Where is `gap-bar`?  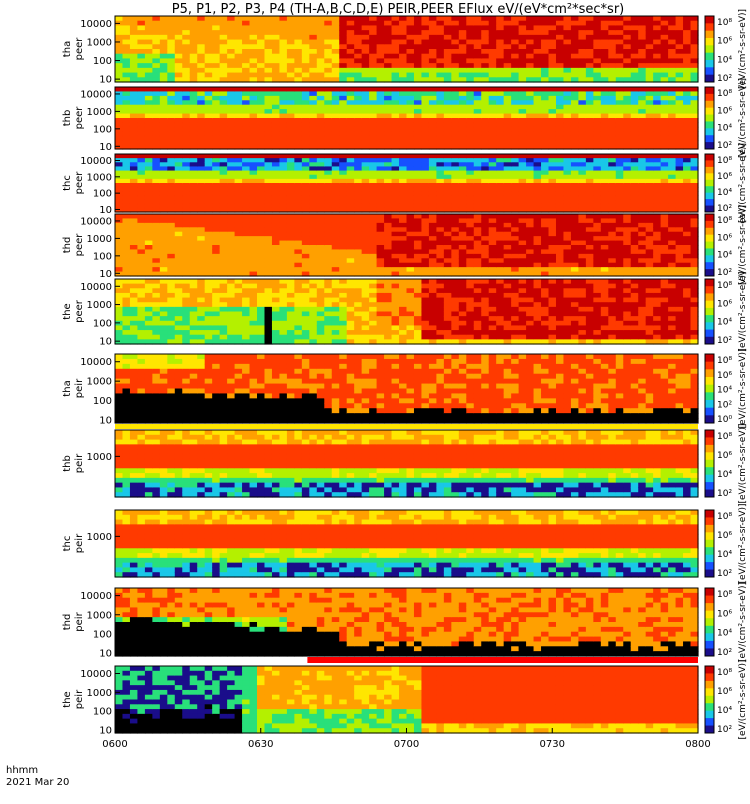 gap-bar is located at coordinates (406, 502).